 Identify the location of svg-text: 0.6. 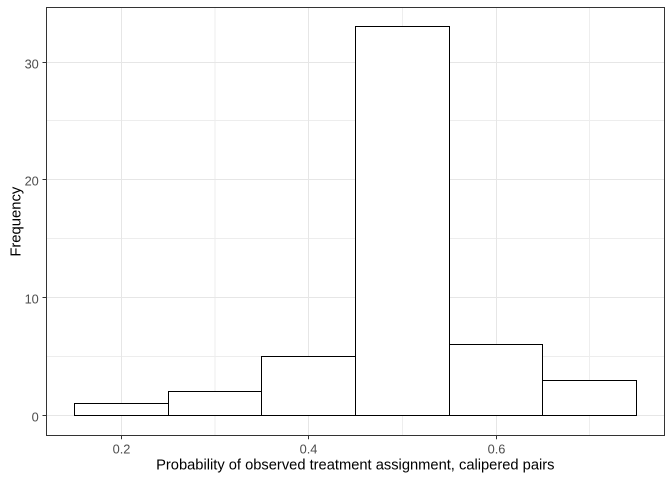
(497, 449).